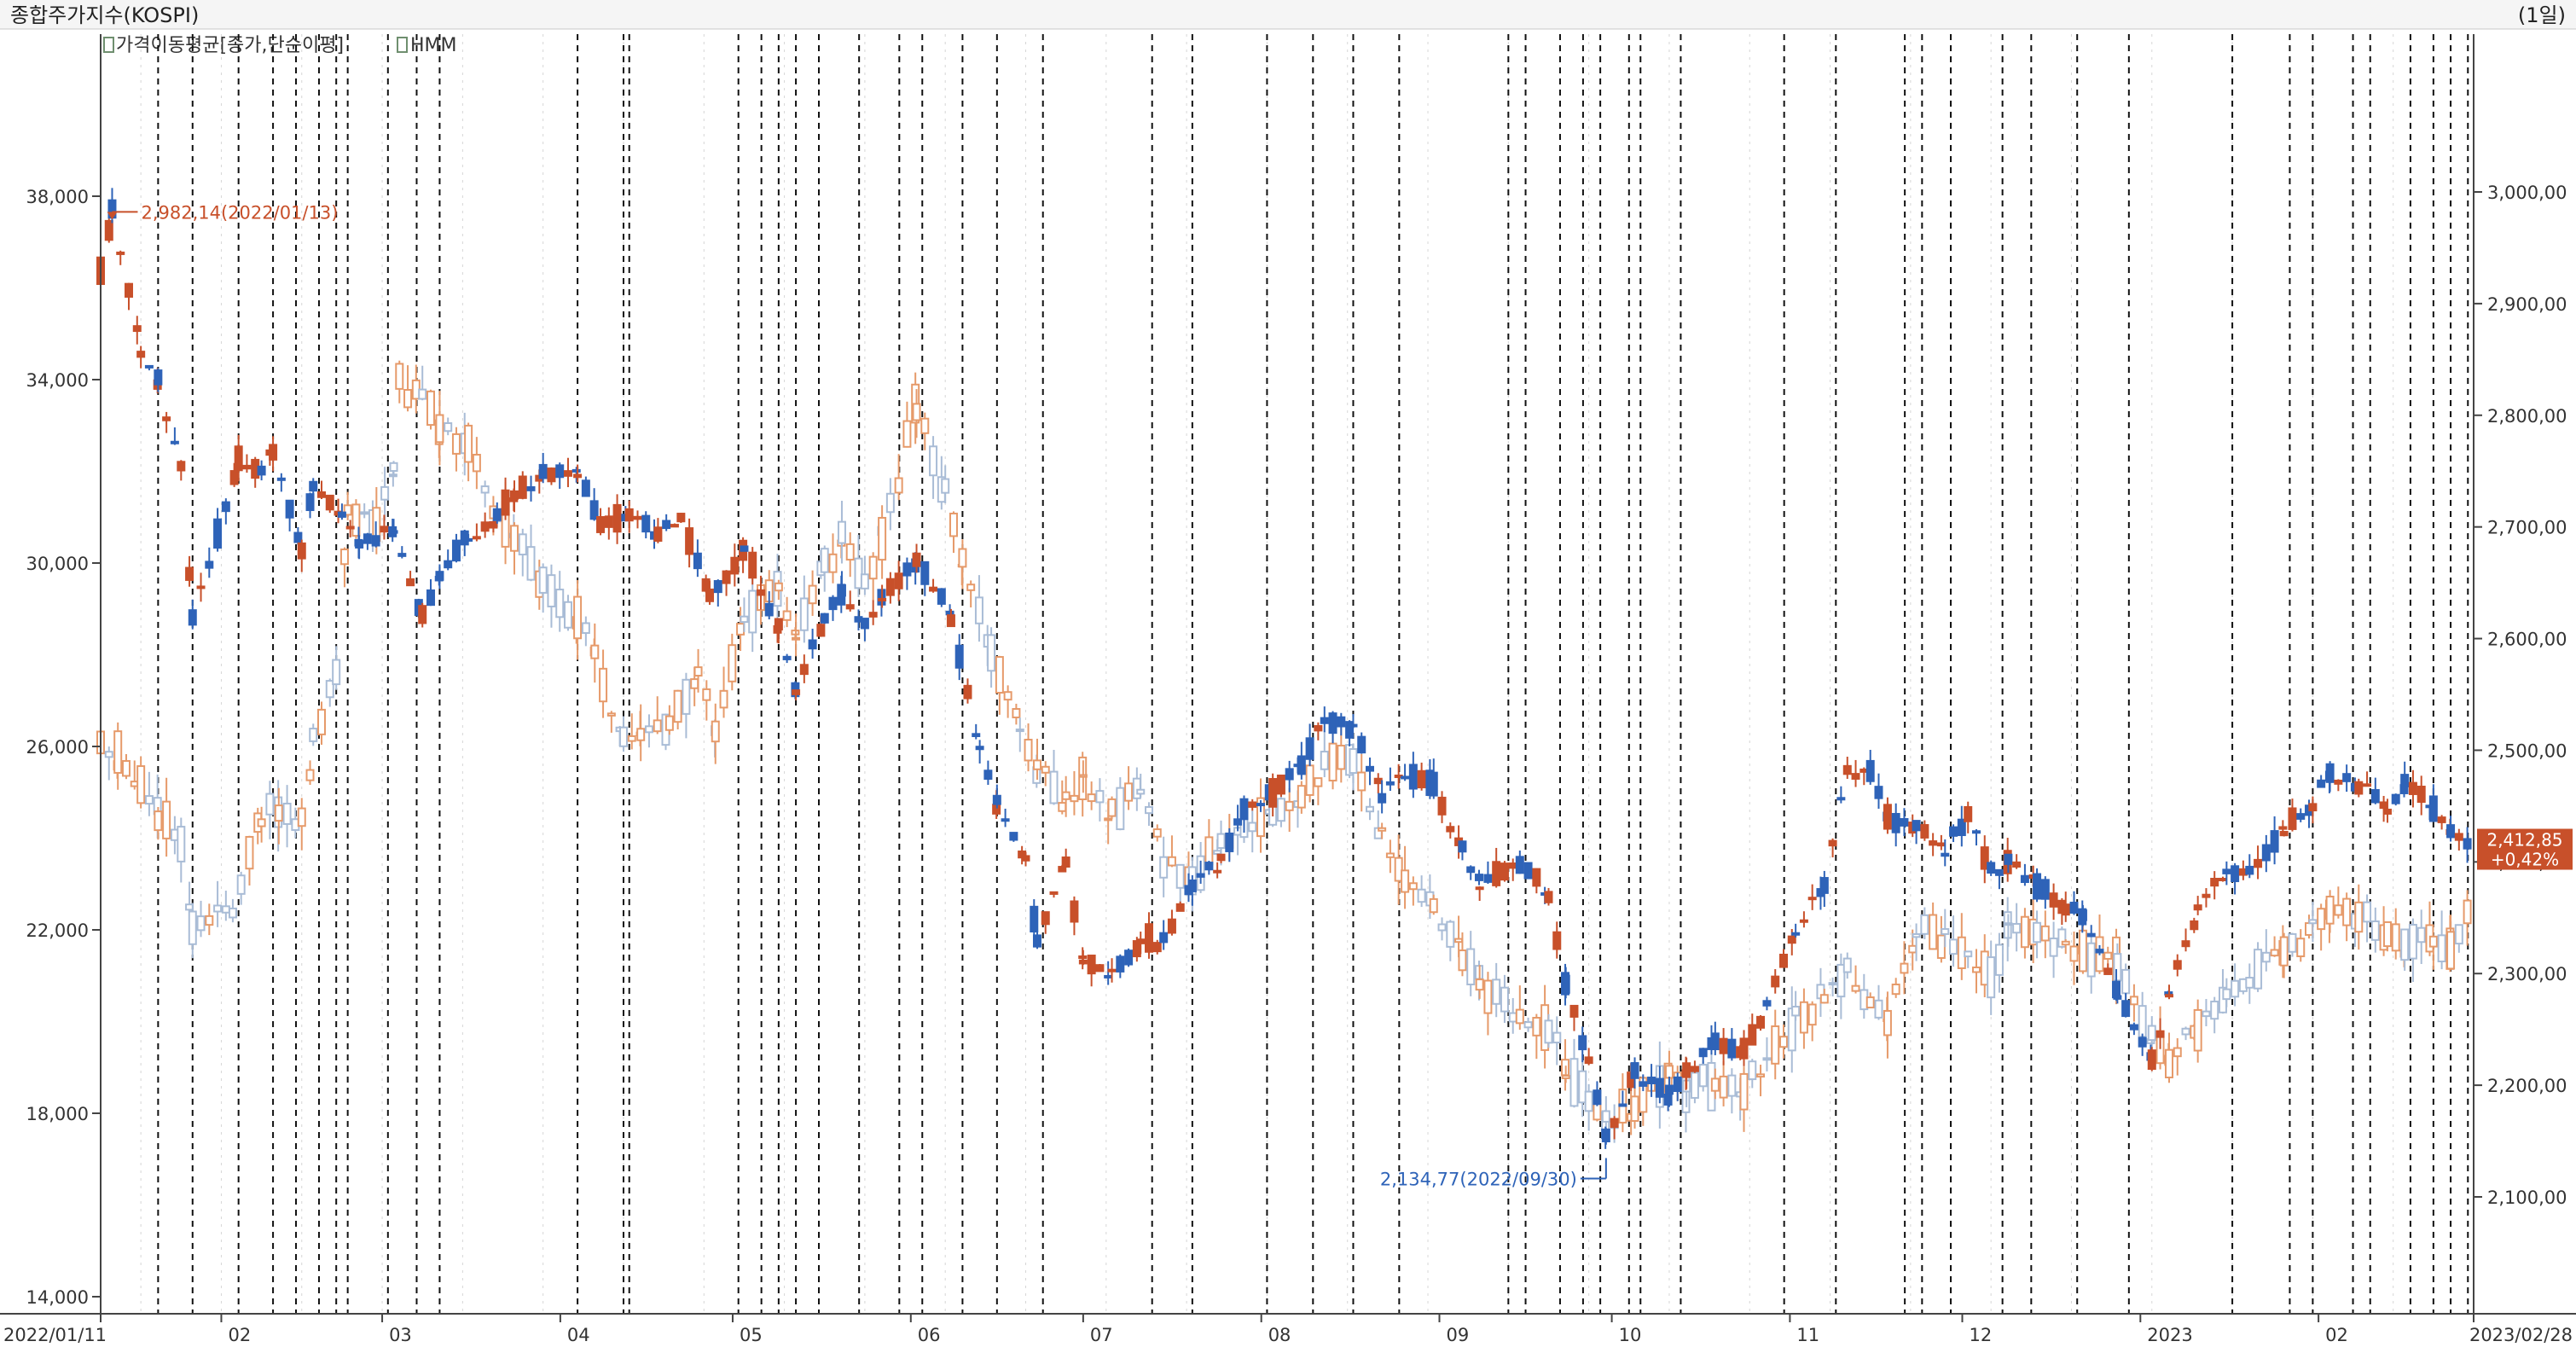 The height and width of the screenshot is (1353, 2576). I want to click on right-tick-label: 2,500,00, so click(2527, 750).